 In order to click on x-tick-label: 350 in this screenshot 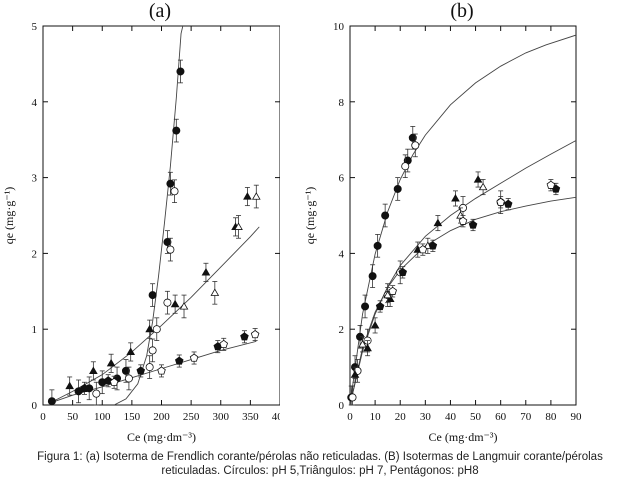, I will do `click(250, 417)`.